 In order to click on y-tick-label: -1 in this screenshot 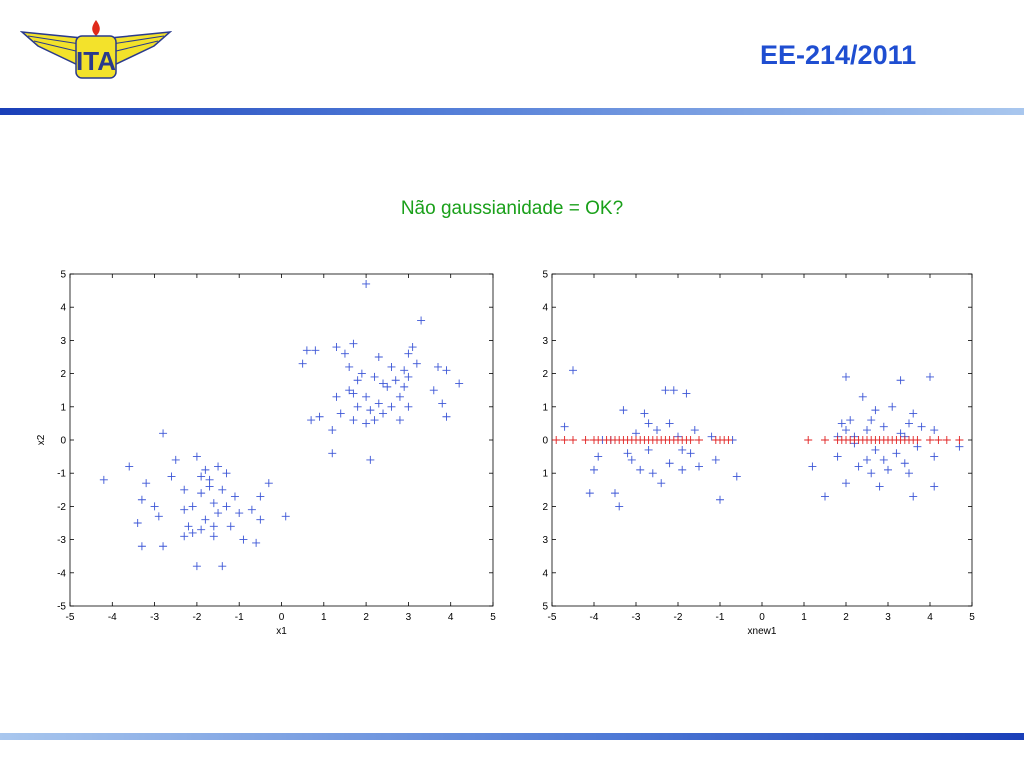, I will do `click(61, 474)`.